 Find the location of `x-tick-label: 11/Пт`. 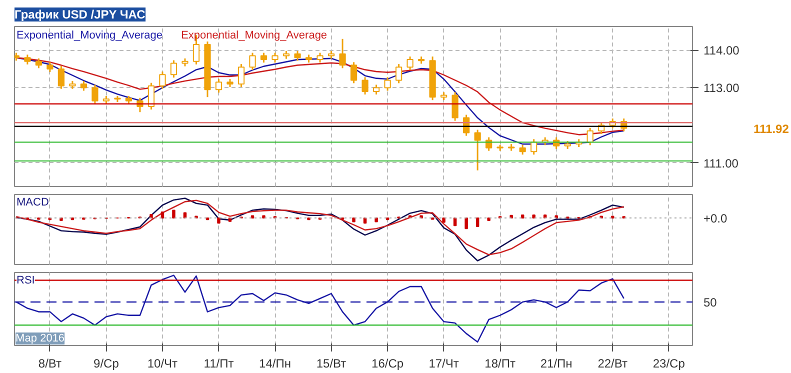

x-tick-label: 11/Пт is located at coordinates (219, 363).